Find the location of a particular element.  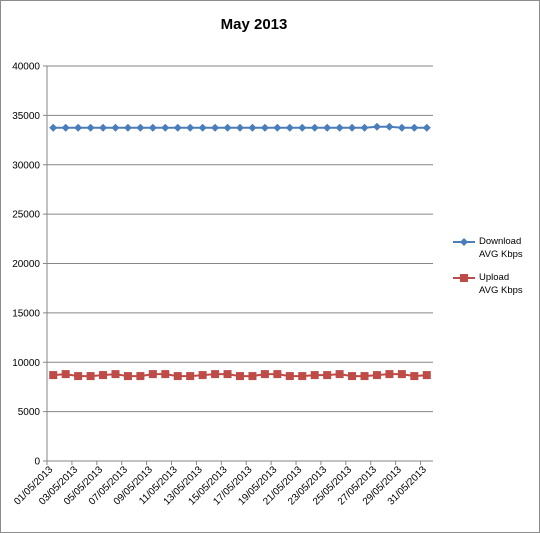

series-download is located at coordinates (240, 127).